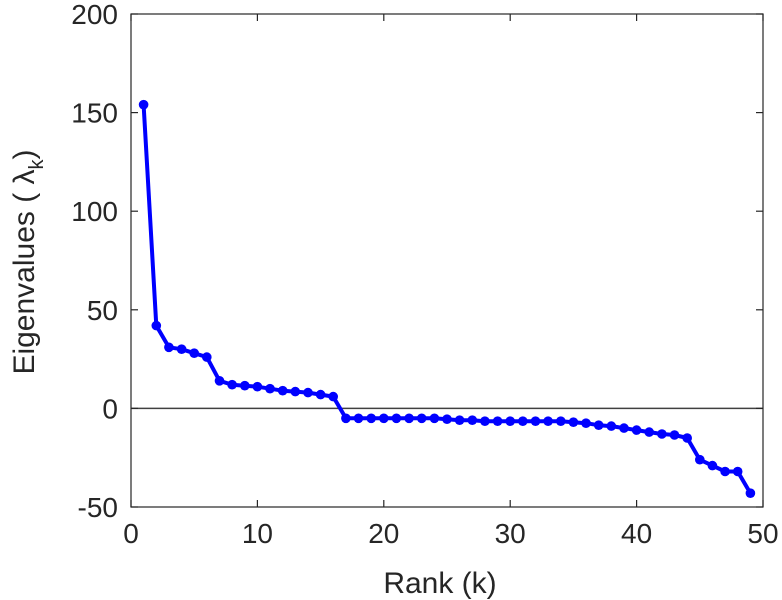  Describe the element at coordinates (98, 507) in the screenshot. I see `y-tick-label: -50` at that location.